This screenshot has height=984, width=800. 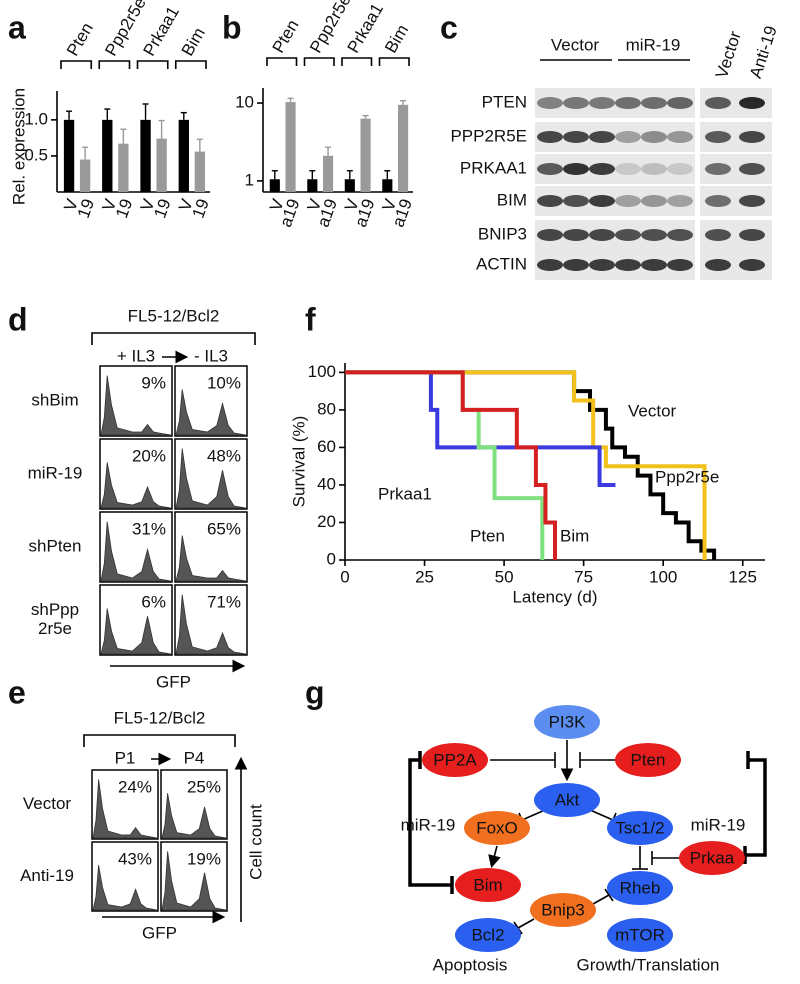 I want to click on panel-letter: b, so click(x=232, y=27).